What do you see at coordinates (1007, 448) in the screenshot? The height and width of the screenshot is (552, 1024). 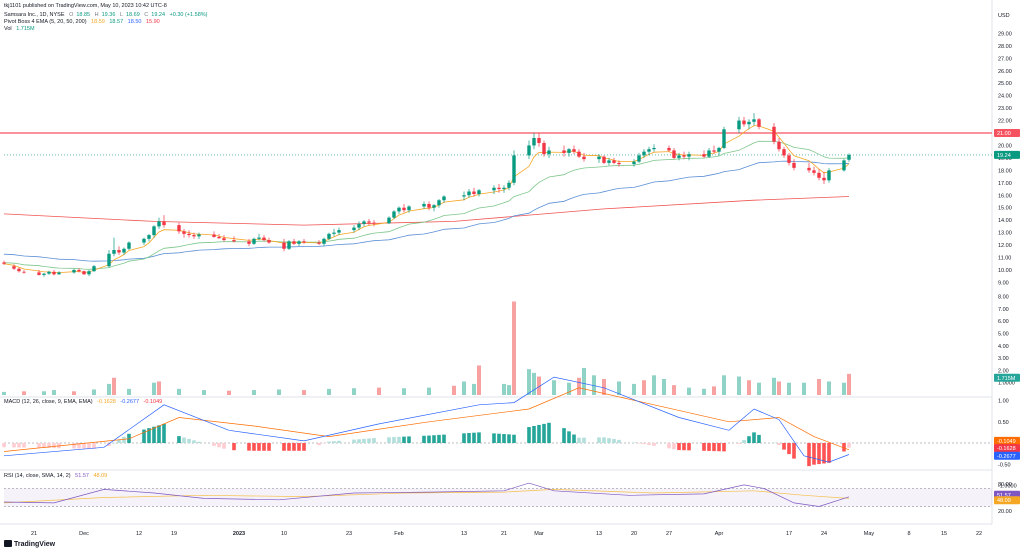 I see `macd-signal-tag-box` at bounding box center [1007, 448].